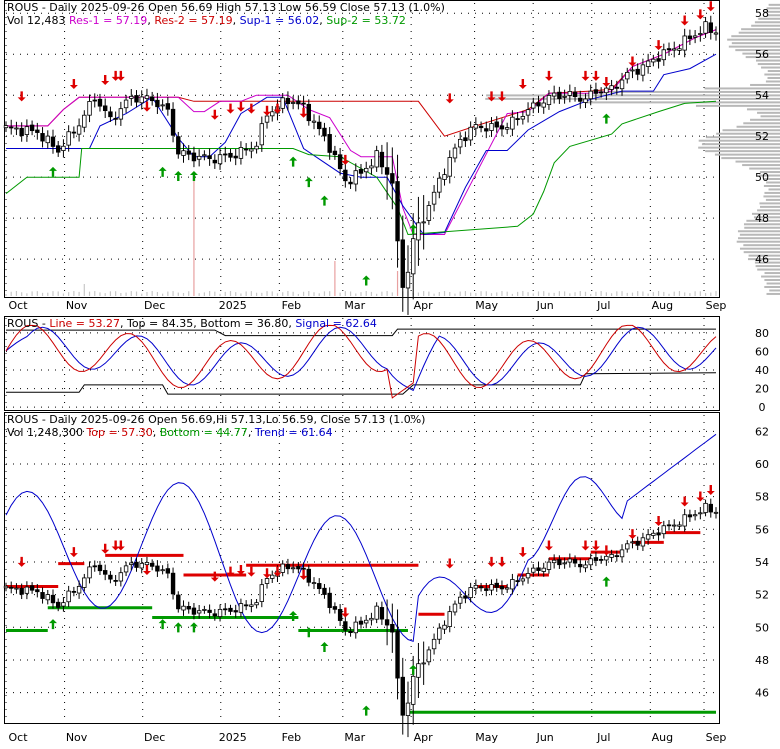 The width and height of the screenshot is (780, 749). I want to click on price-x-tick-label: Sep, so click(716, 305).